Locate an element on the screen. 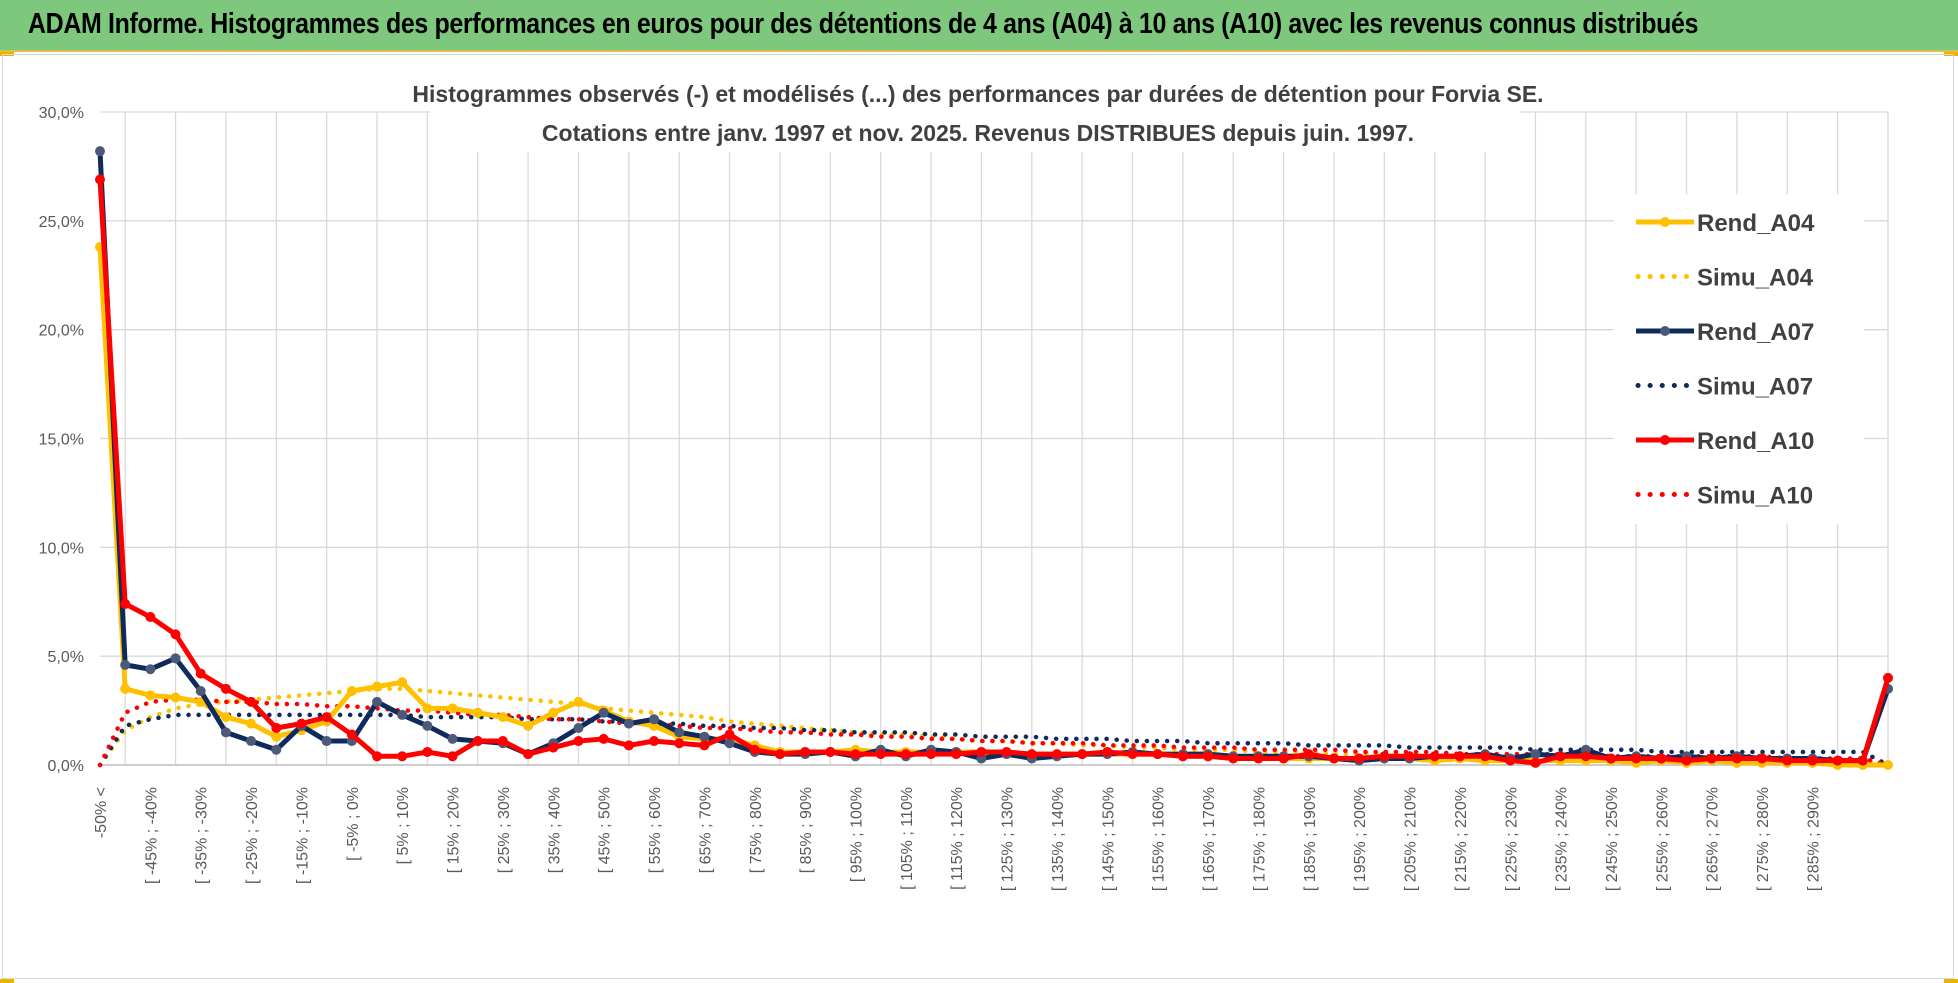  y-tick-label: 0,0% is located at coordinates (66, 766).